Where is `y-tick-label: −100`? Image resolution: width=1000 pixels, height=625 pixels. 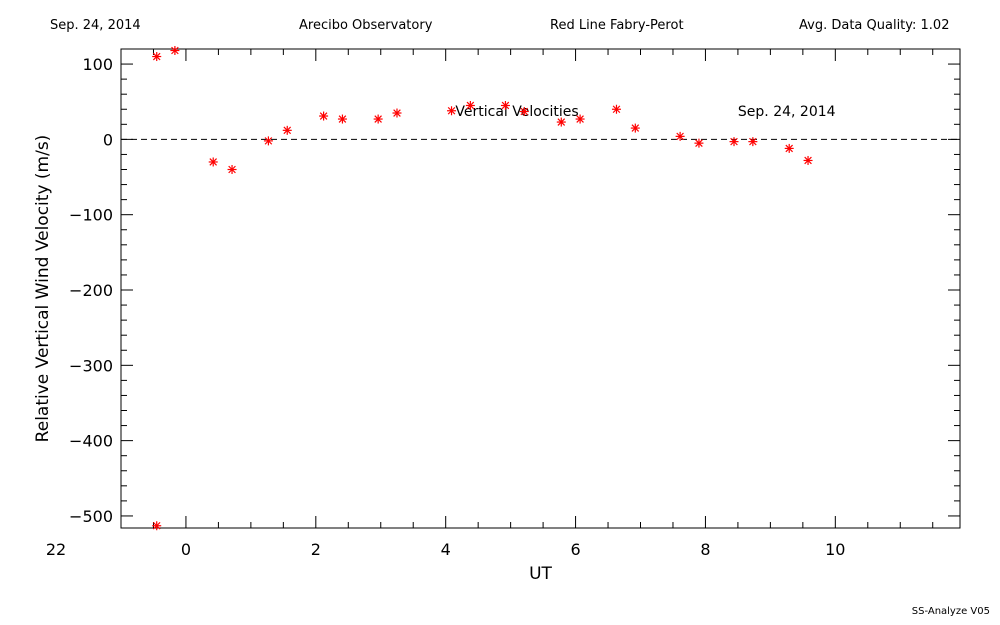 y-tick-label: −100 is located at coordinates (91, 215).